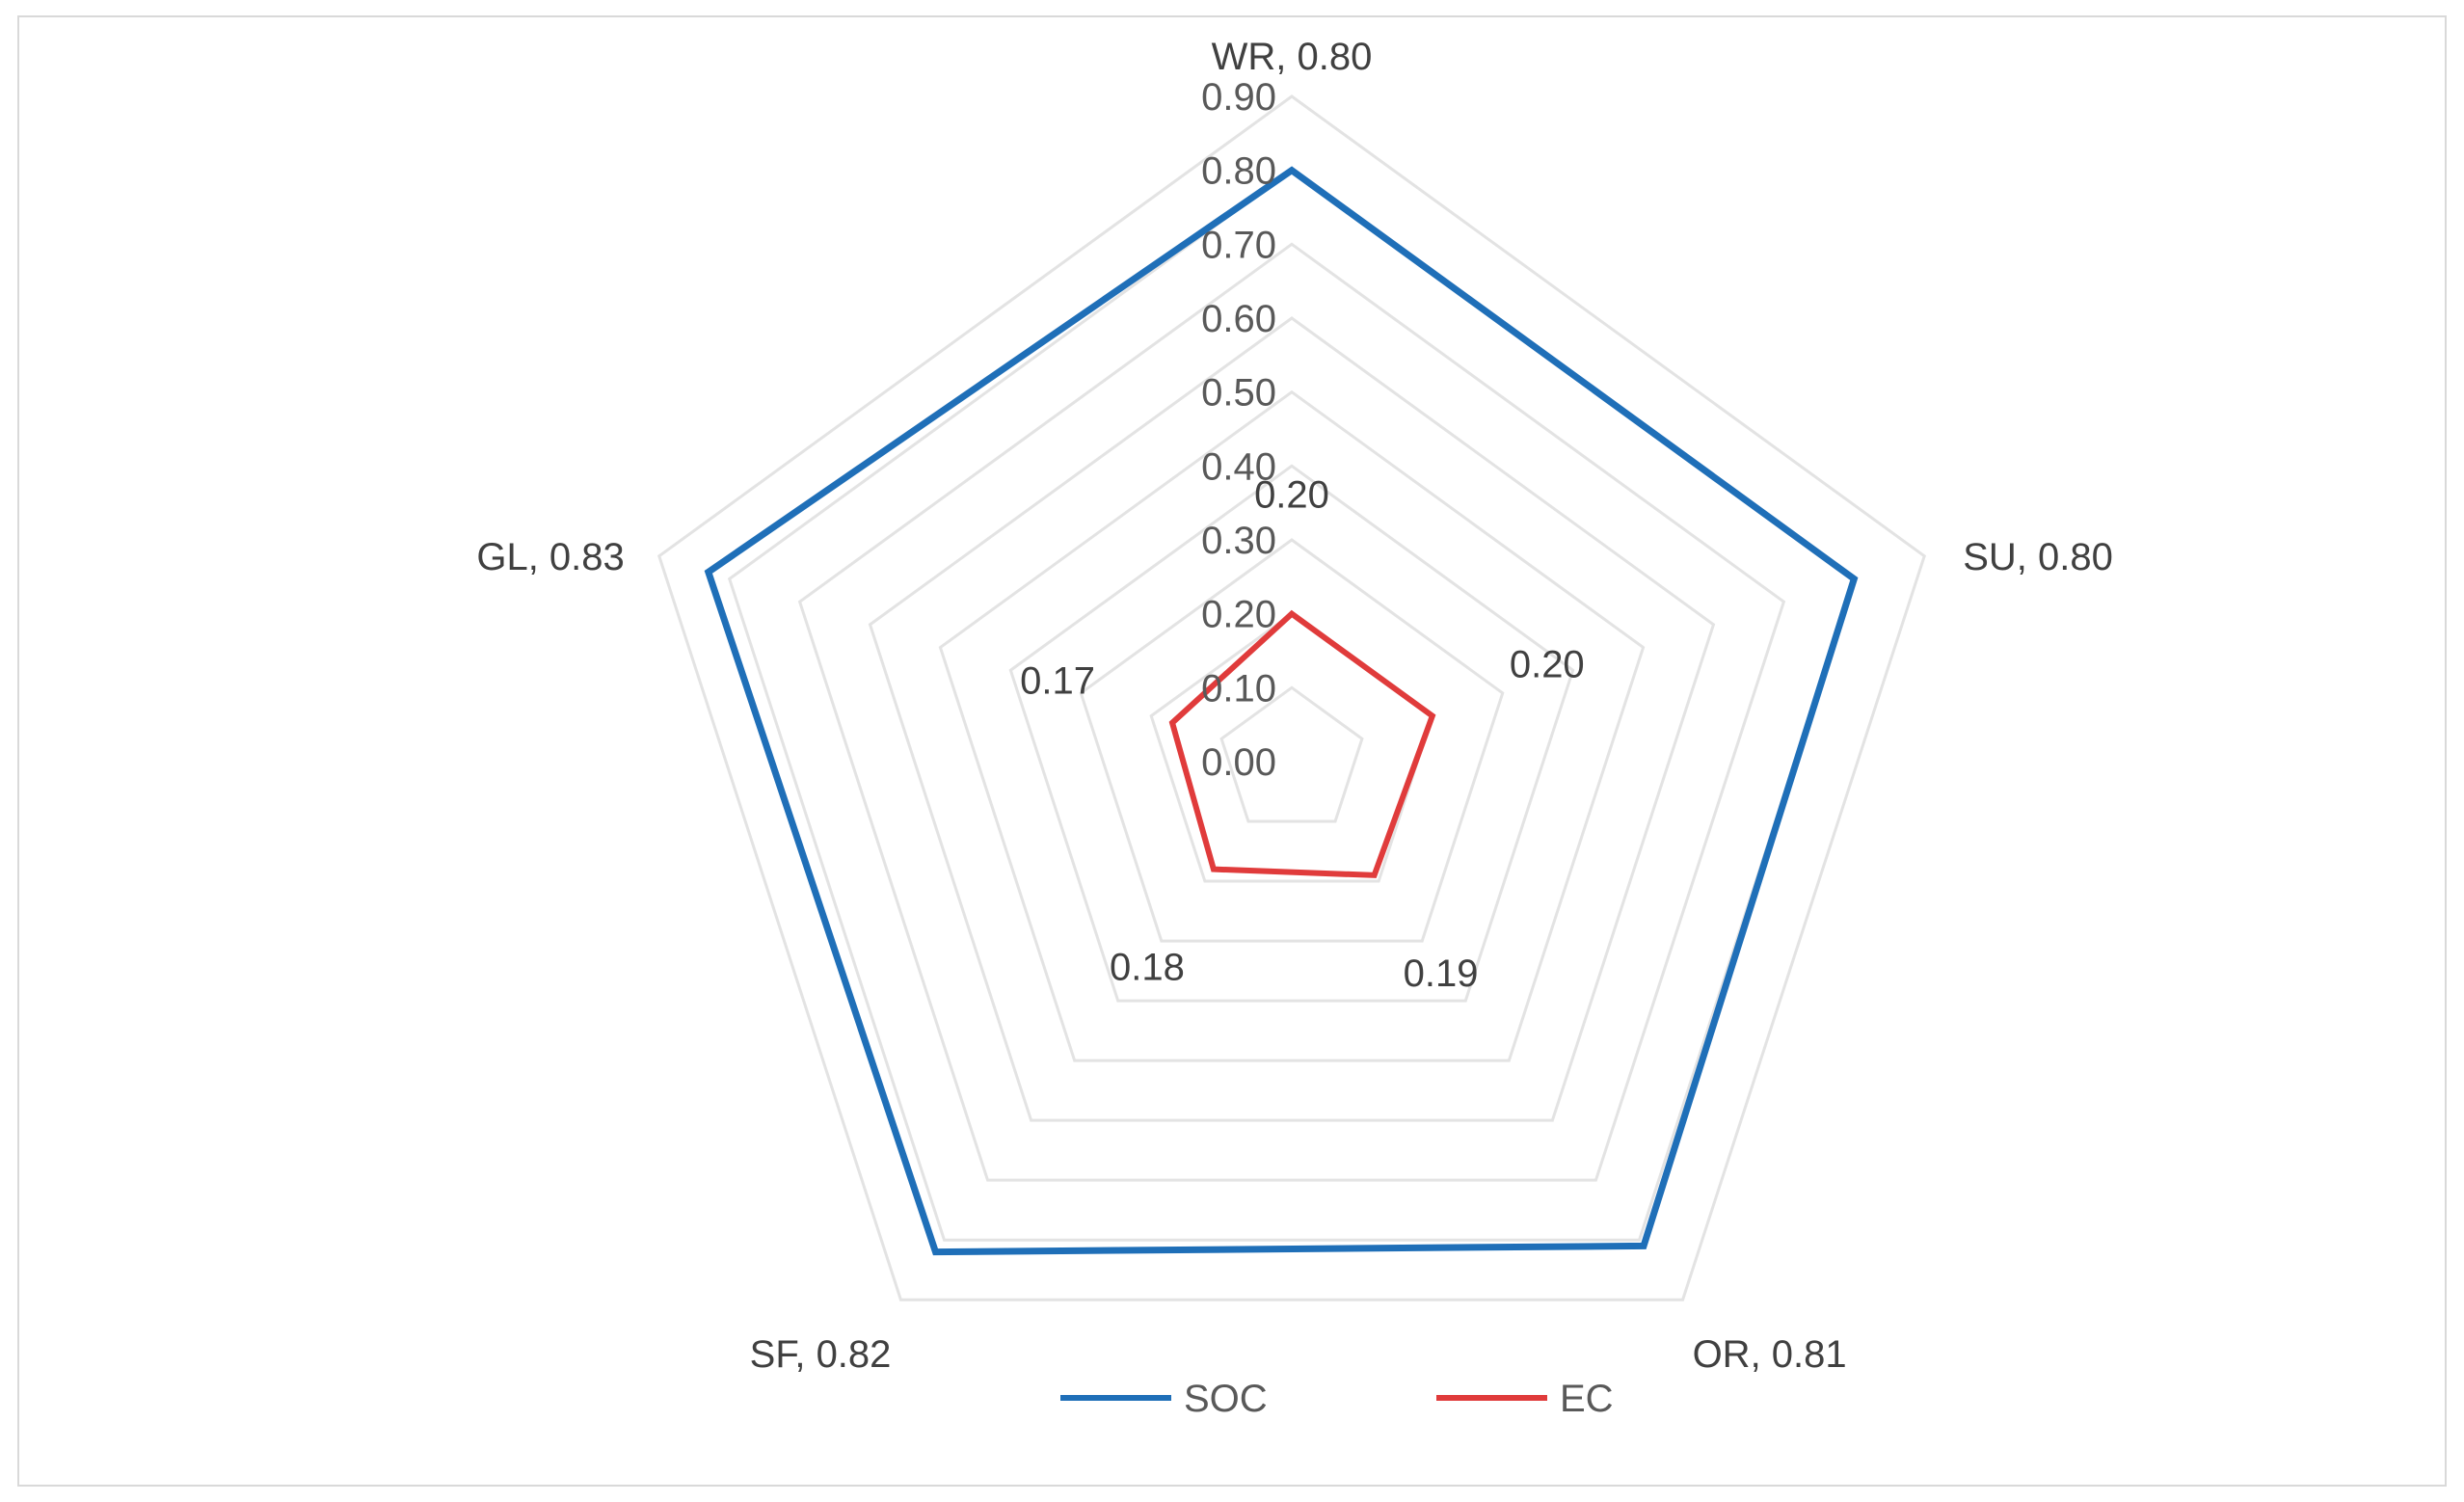  Describe the element at coordinates (1442, 973) in the screenshot. I see `data-label-ec-or: 0.19` at that location.